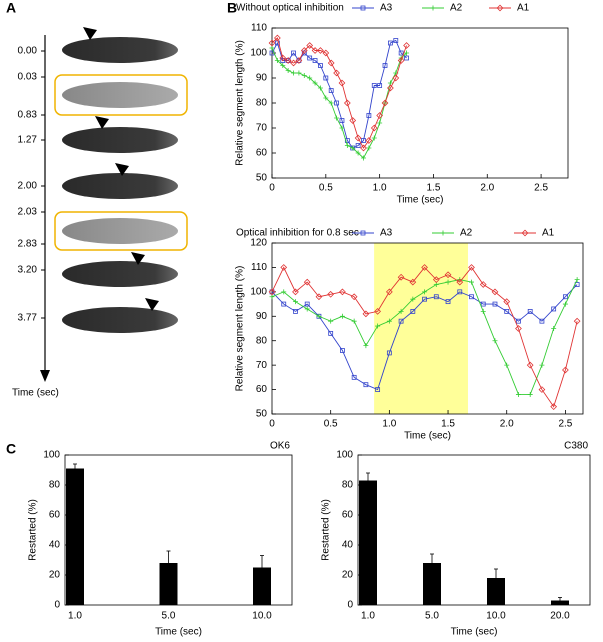  What do you see at coordinates (339, 94) in the screenshot?
I see `series-line` at bounding box center [339, 94].